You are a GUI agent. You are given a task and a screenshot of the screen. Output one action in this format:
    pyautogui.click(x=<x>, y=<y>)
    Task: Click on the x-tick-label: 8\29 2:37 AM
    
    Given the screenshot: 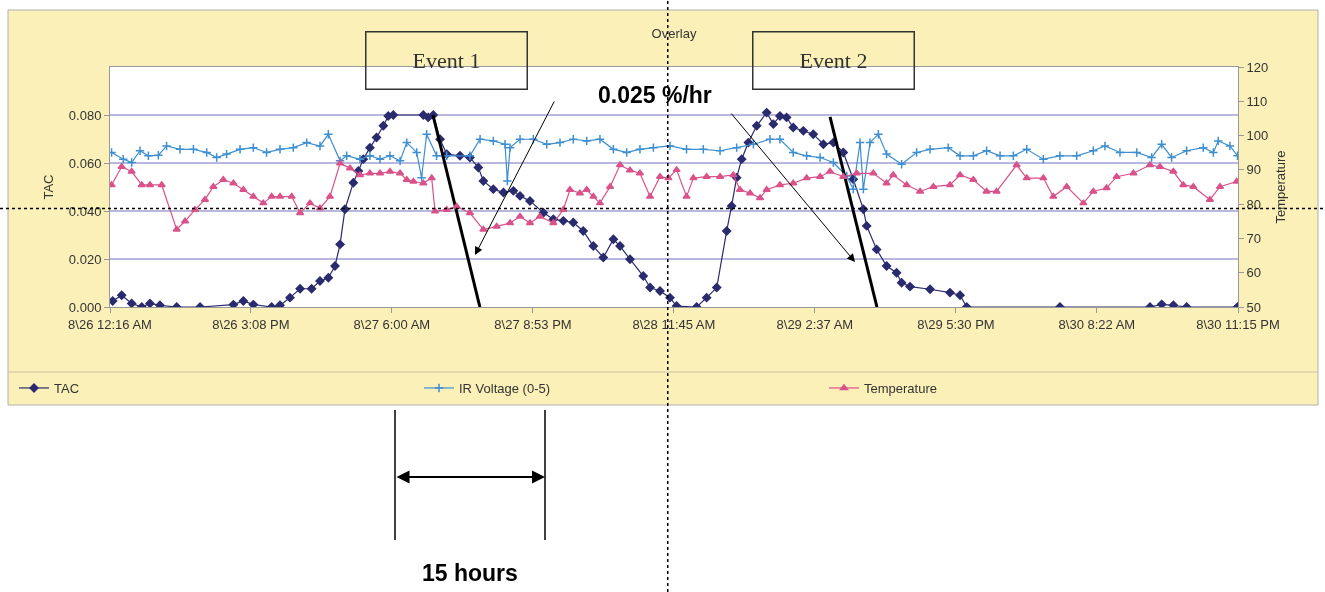 What is the action you would take?
    pyautogui.click(x=815, y=324)
    